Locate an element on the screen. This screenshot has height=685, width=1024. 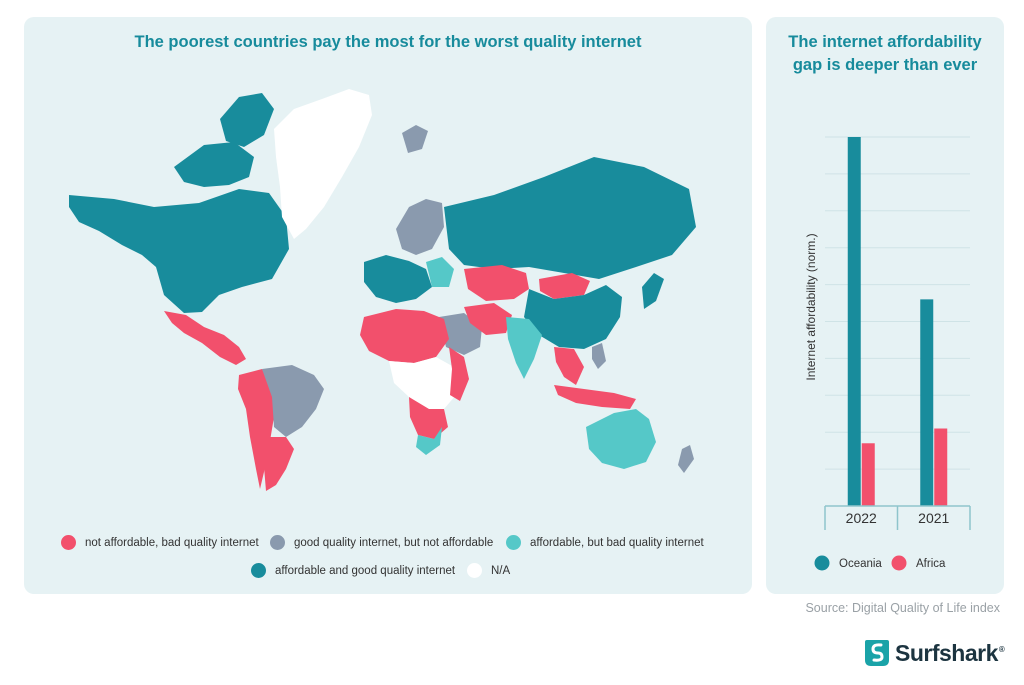
map-region-north-africa is located at coordinates (404, 336).